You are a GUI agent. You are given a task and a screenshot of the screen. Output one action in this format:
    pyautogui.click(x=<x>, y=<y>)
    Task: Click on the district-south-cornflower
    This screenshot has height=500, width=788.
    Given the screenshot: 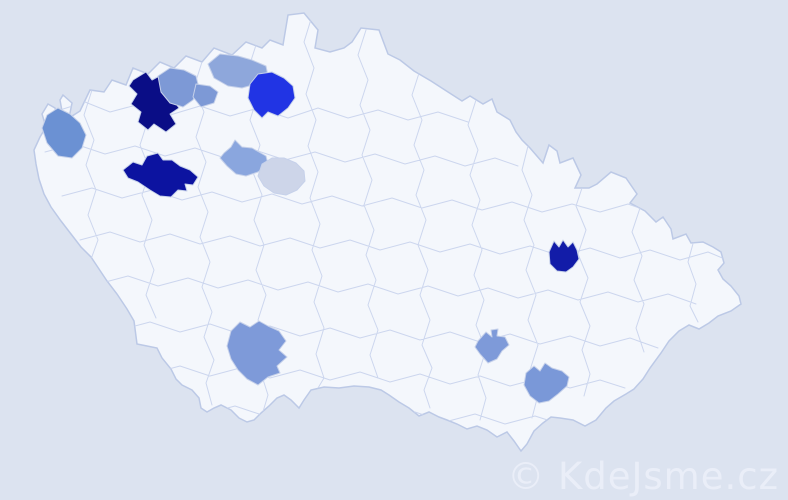 What is the action you would take?
    pyautogui.click(x=257, y=353)
    